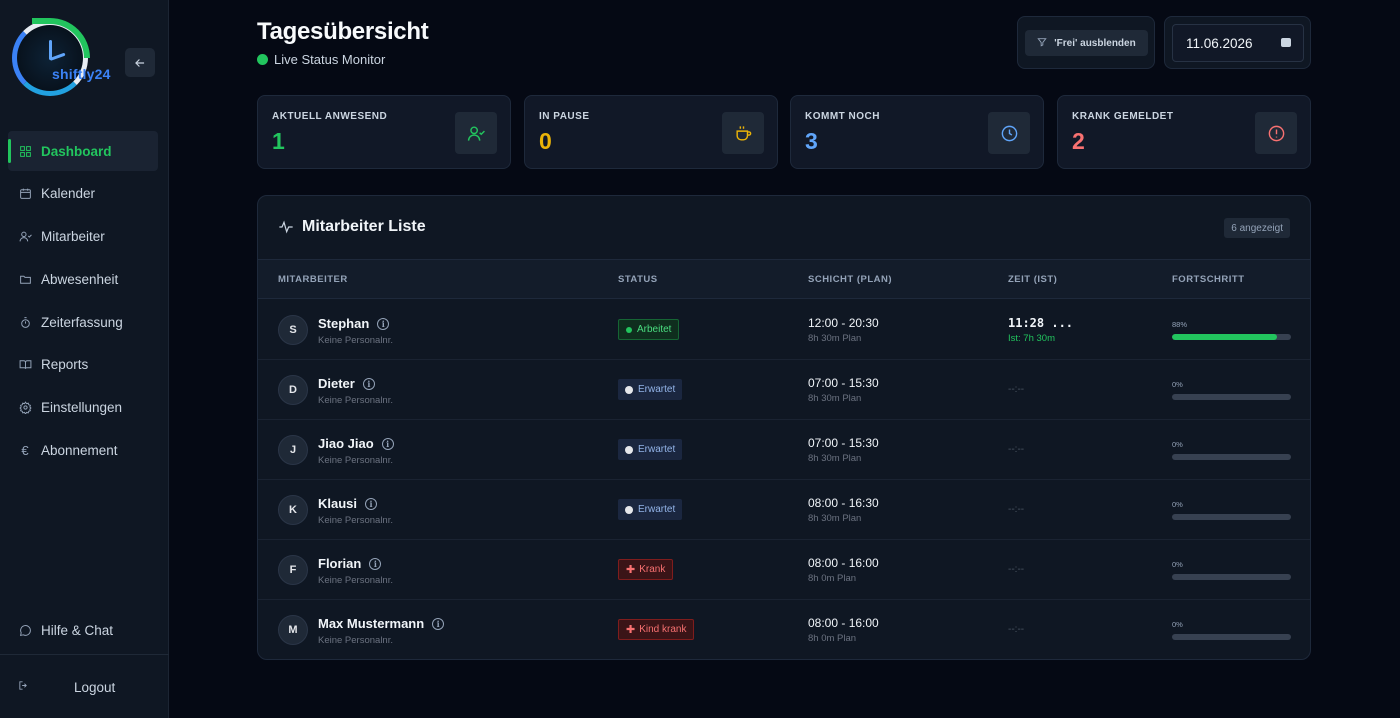 This screenshot has width=1400, height=718. I want to click on users-icon, so click(25, 237).